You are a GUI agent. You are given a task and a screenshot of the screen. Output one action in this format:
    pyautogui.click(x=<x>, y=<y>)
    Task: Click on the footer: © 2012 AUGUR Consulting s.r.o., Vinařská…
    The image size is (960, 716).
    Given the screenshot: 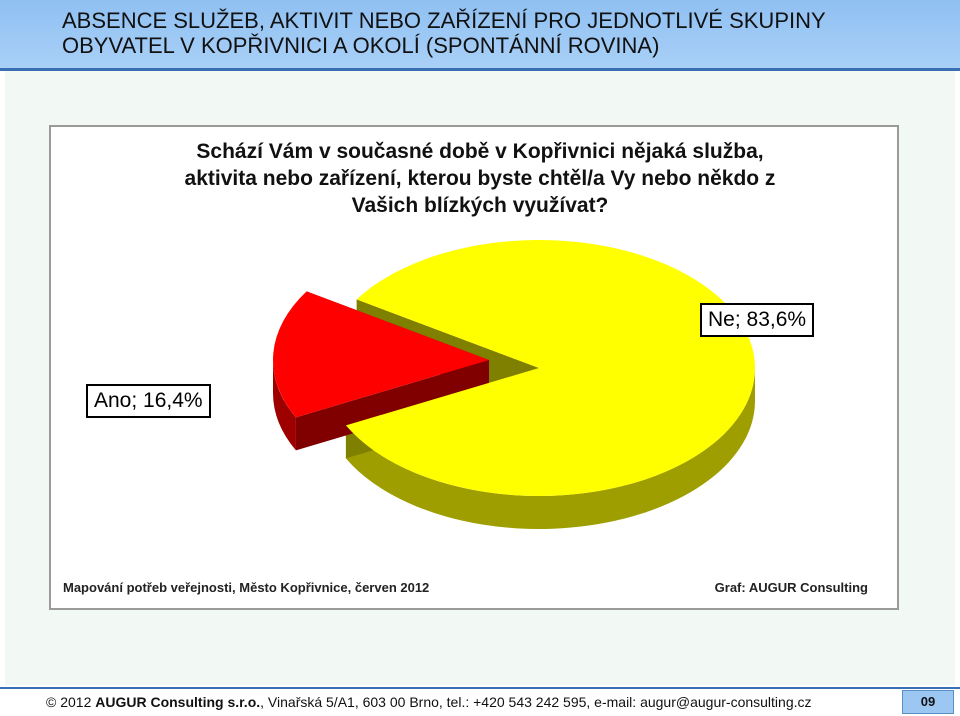 What is the action you would take?
    pyautogui.click(x=429, y=702)
    